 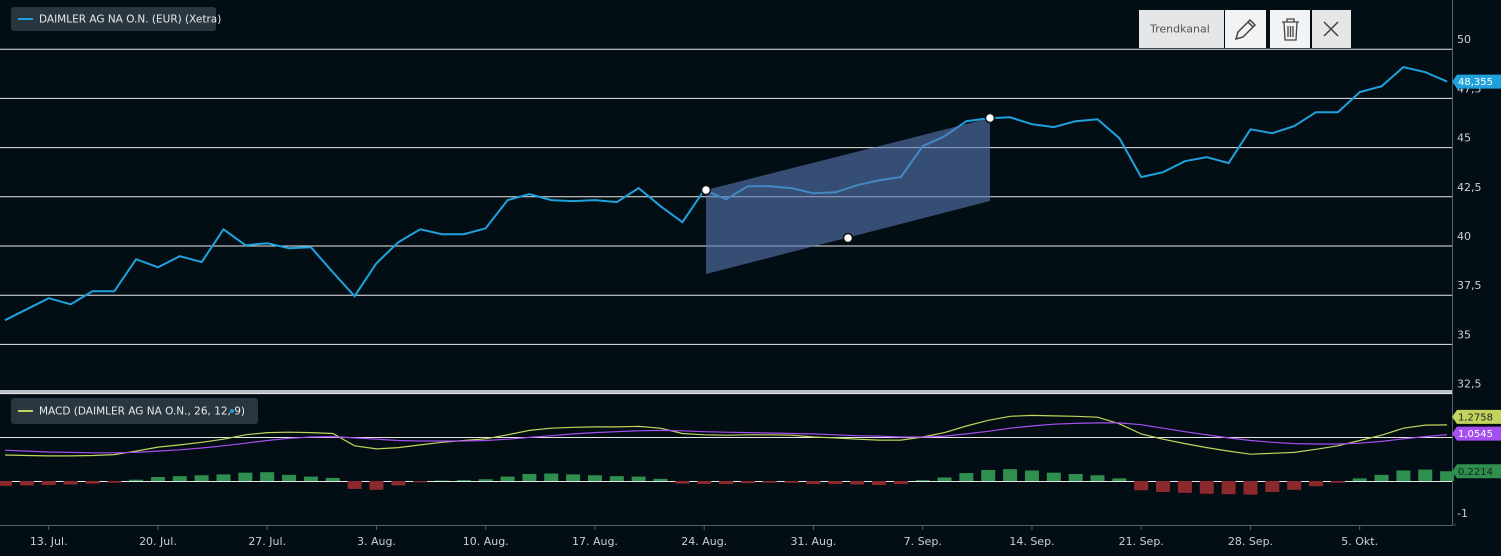 I want to click on edit-button, so click(x=1245, y=29).